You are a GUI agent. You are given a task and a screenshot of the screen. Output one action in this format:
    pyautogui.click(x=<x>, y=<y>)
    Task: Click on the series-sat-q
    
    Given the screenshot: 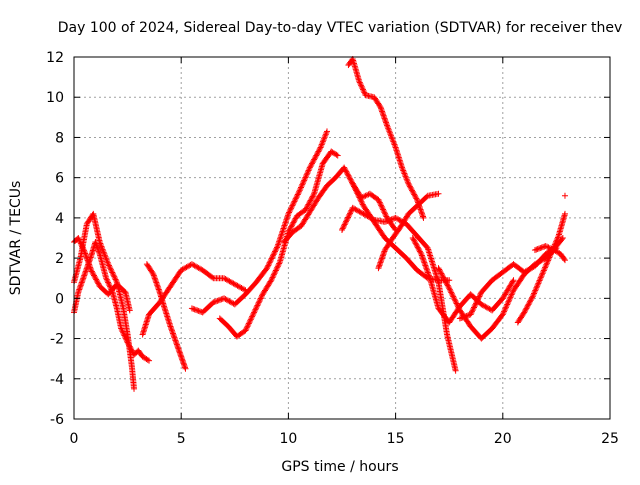 What is the action you would take?
    pyautogui.click(x=549, y=253)
    